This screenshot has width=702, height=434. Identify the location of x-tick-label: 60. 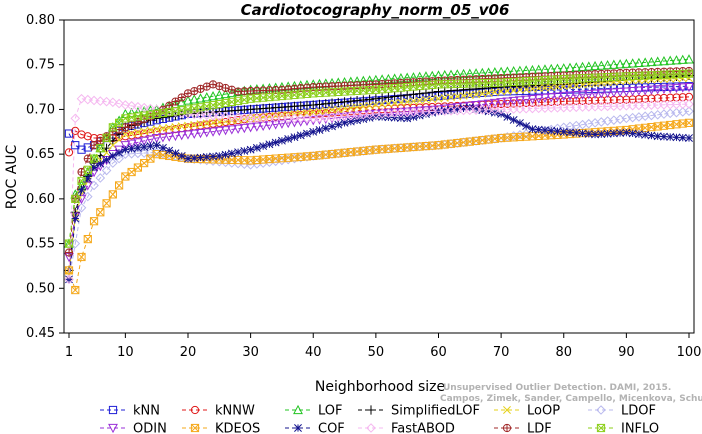
(438, 352).